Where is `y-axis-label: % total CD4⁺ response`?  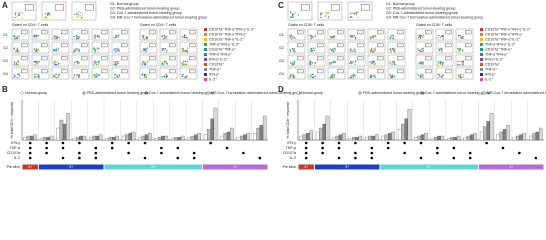
y-axis-label: % total CD4⁺ response is located at coordinates (12, 120).